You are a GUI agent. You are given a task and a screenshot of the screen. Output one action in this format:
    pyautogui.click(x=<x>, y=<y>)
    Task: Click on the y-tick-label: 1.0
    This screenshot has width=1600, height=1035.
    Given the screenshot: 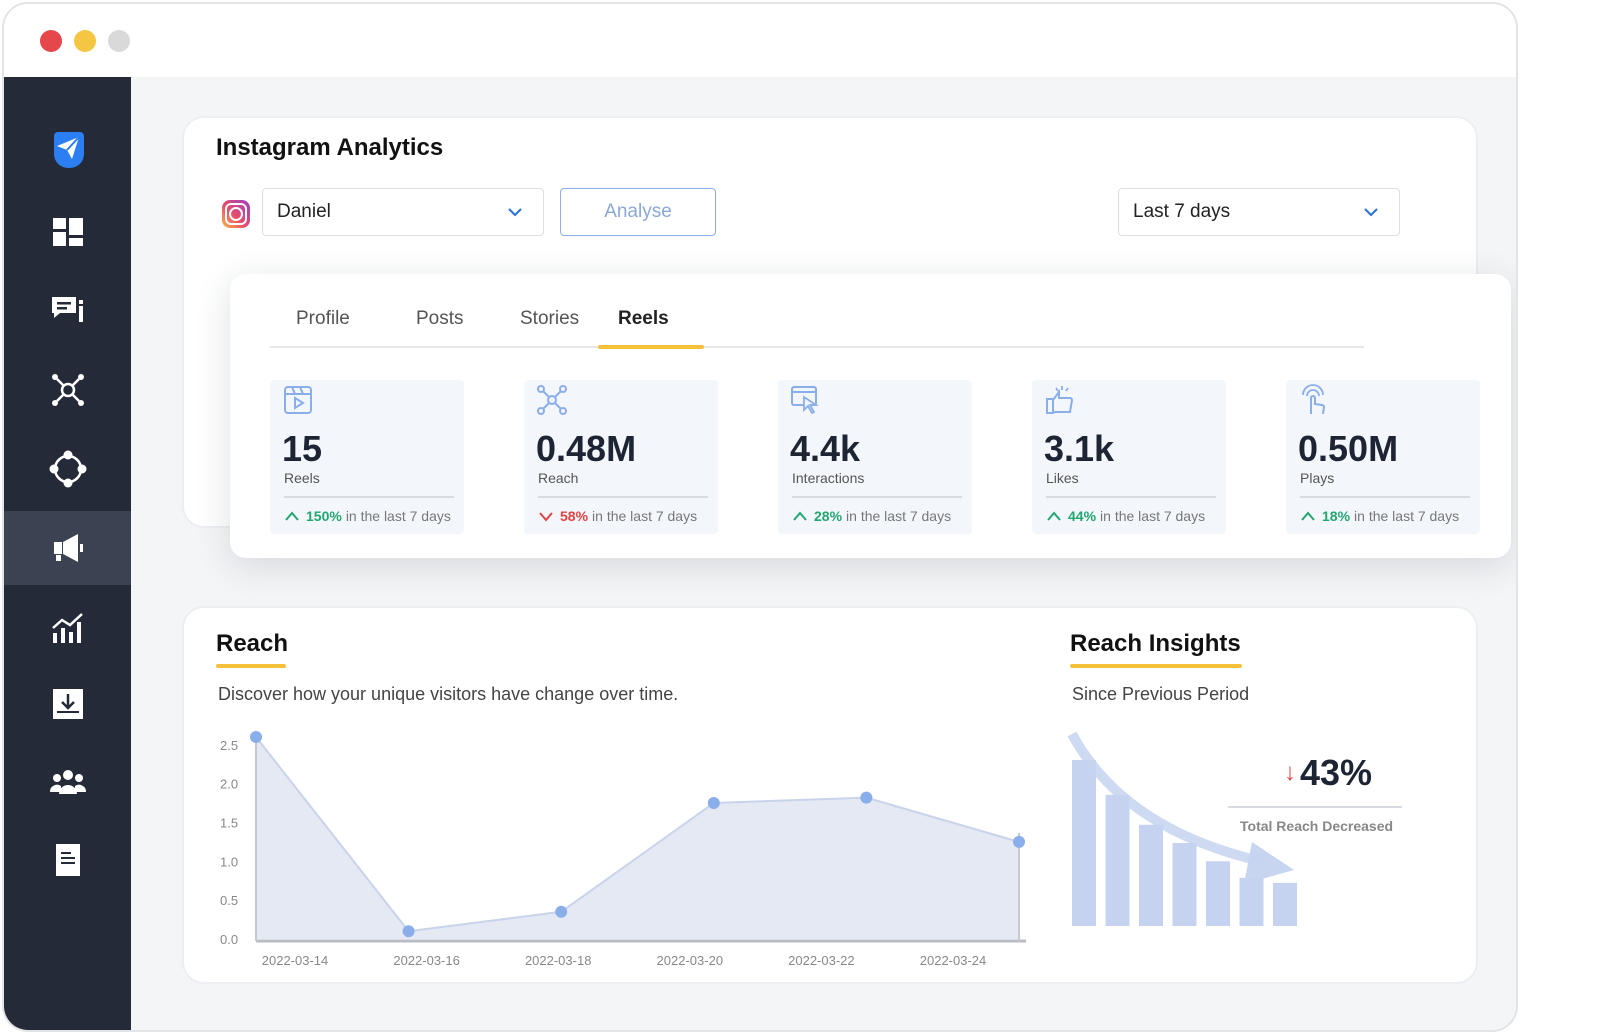 What is the action you would take?
    pyautogui.click(x=229, y=861)
    